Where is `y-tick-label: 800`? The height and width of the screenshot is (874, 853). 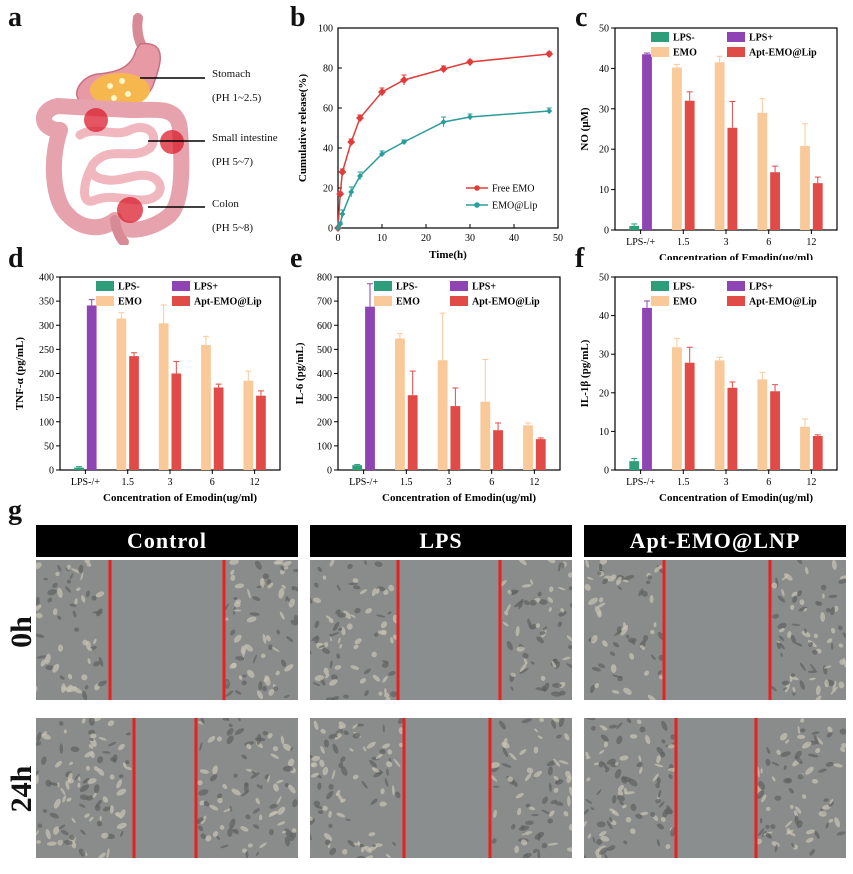
y-tick-label: 800 is located at coordinates (324, 278).